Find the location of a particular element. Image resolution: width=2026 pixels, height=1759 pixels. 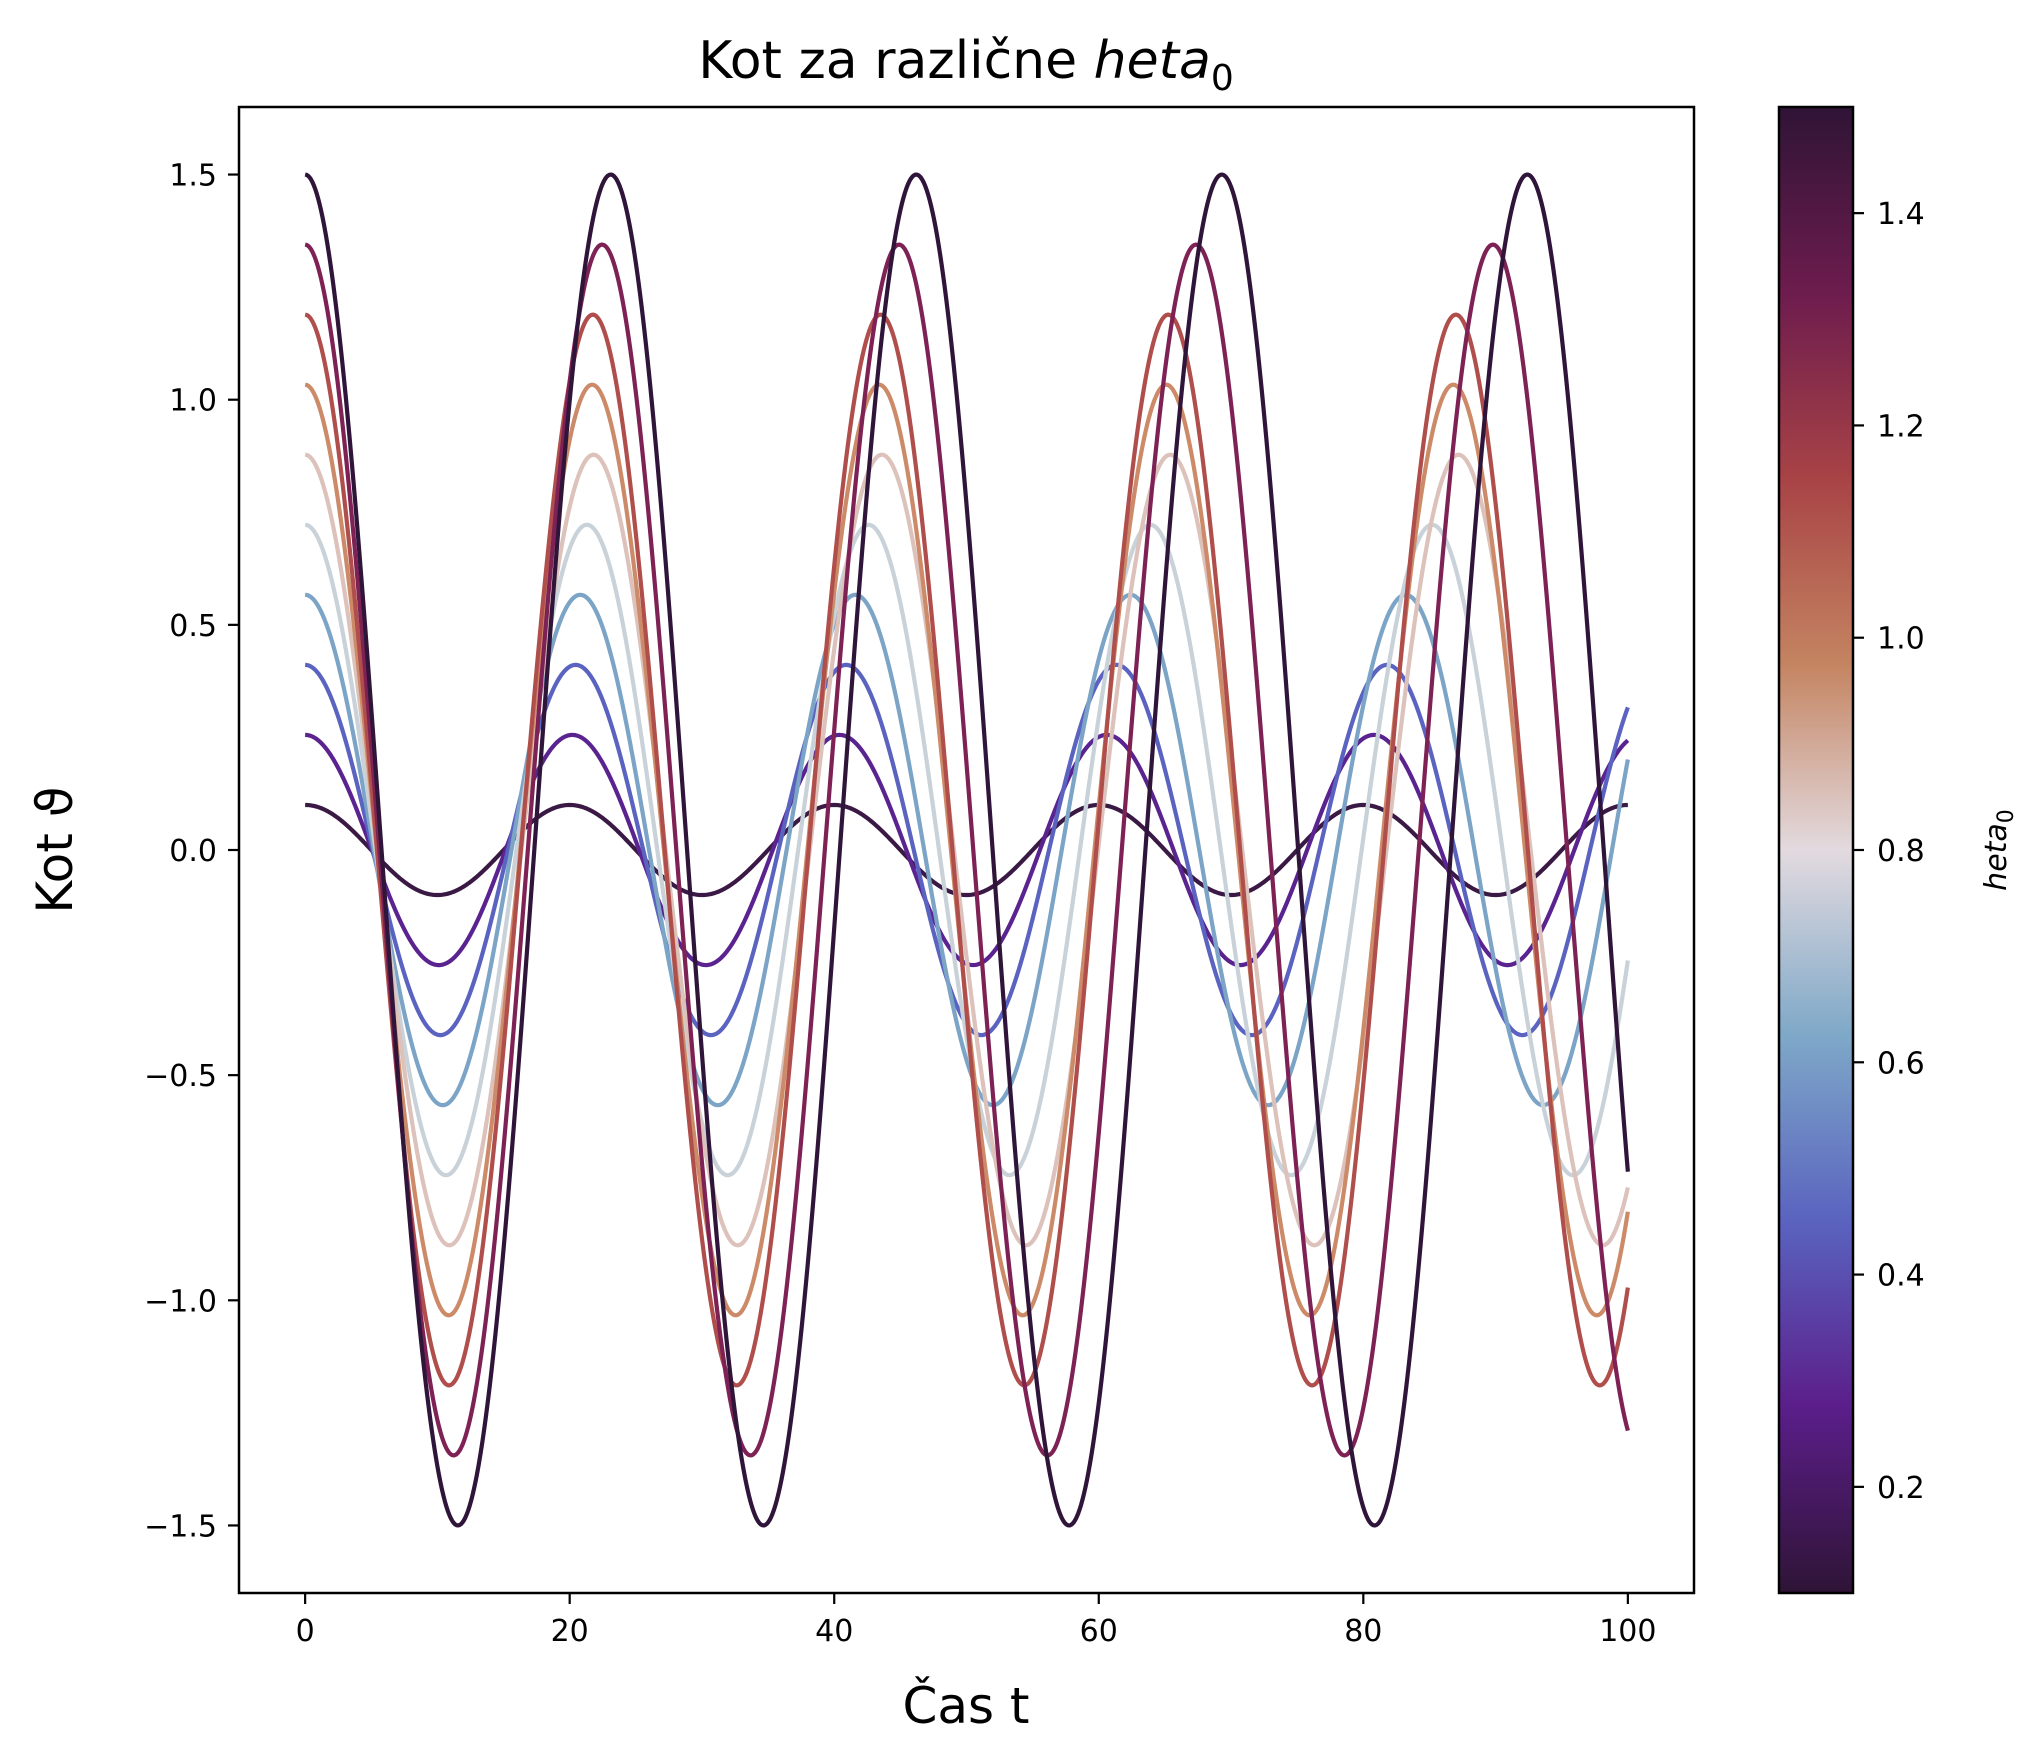

x-axis-ticks: 0 20 40 60 80 100 is located at coordinates (976, 1621).